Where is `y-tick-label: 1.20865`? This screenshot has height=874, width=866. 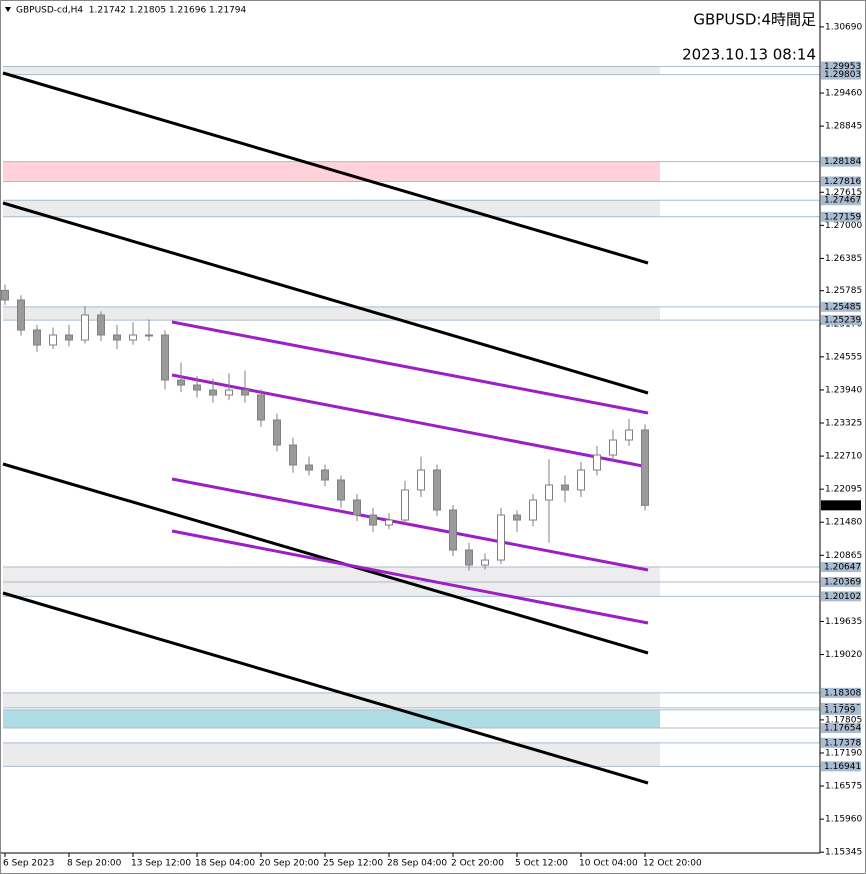 y-tick-label: 1.20865 is located at coordinates (843, 556).